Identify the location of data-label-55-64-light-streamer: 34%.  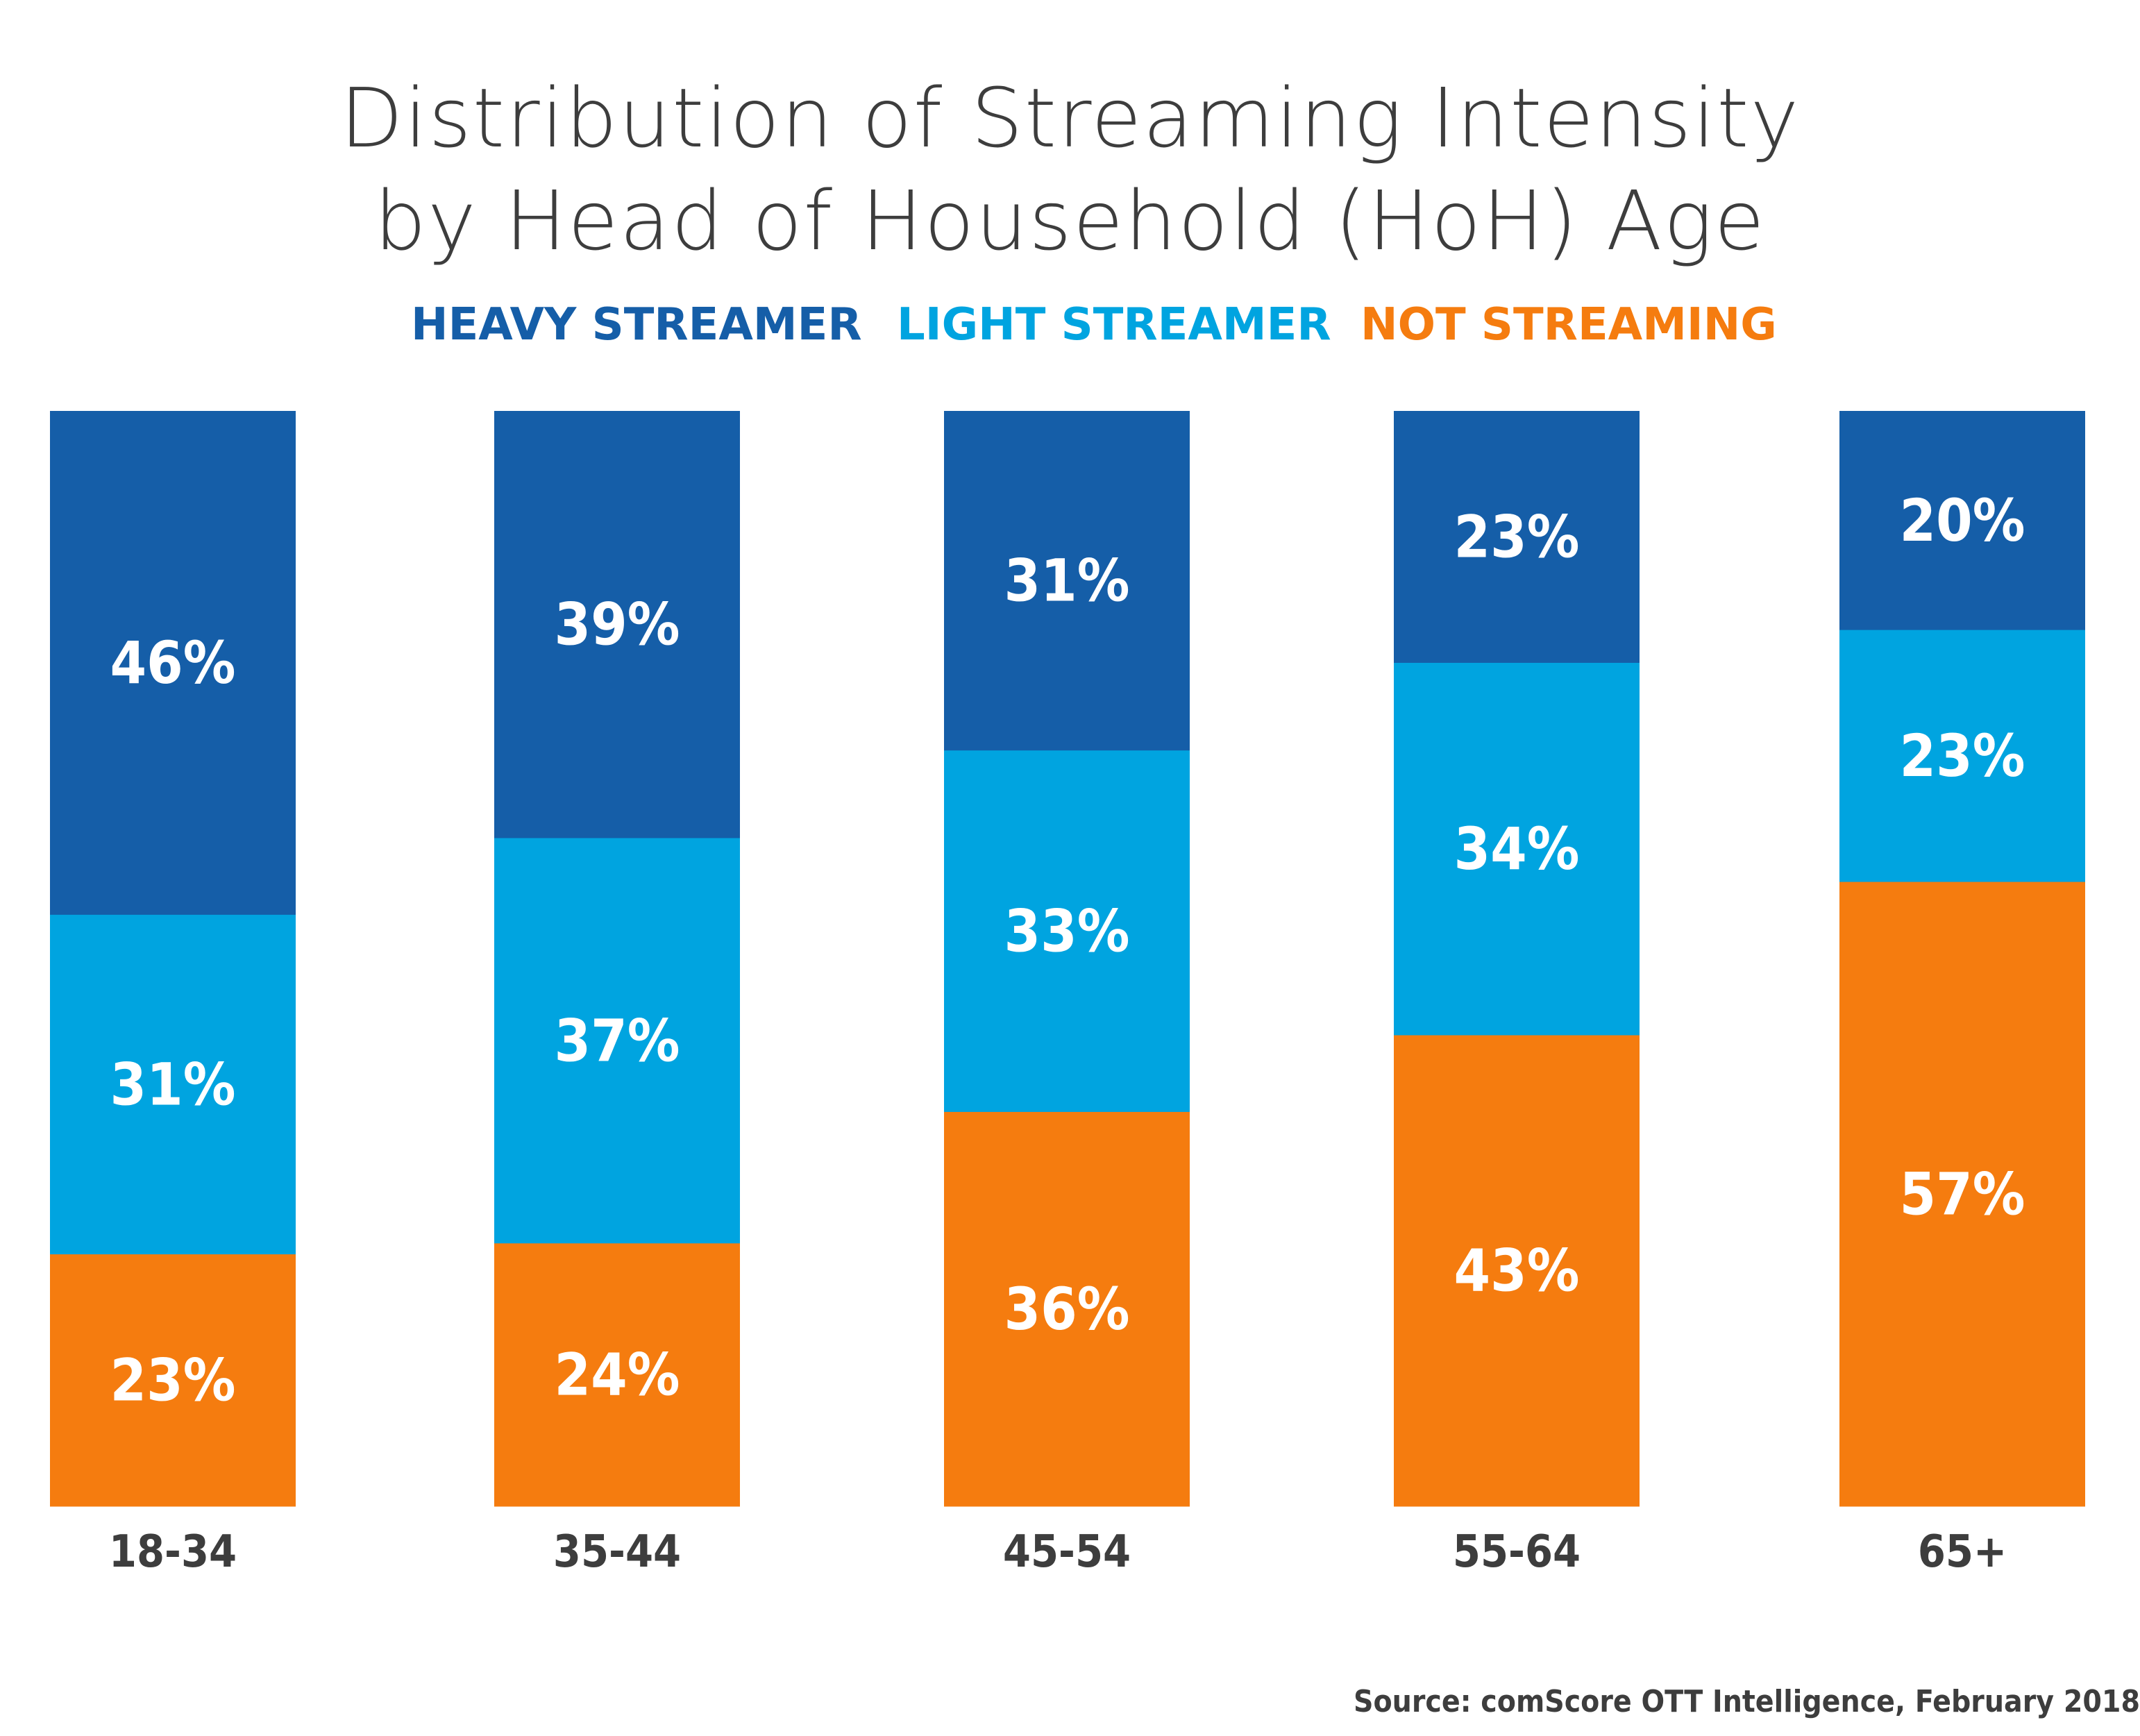
(1517, 849).